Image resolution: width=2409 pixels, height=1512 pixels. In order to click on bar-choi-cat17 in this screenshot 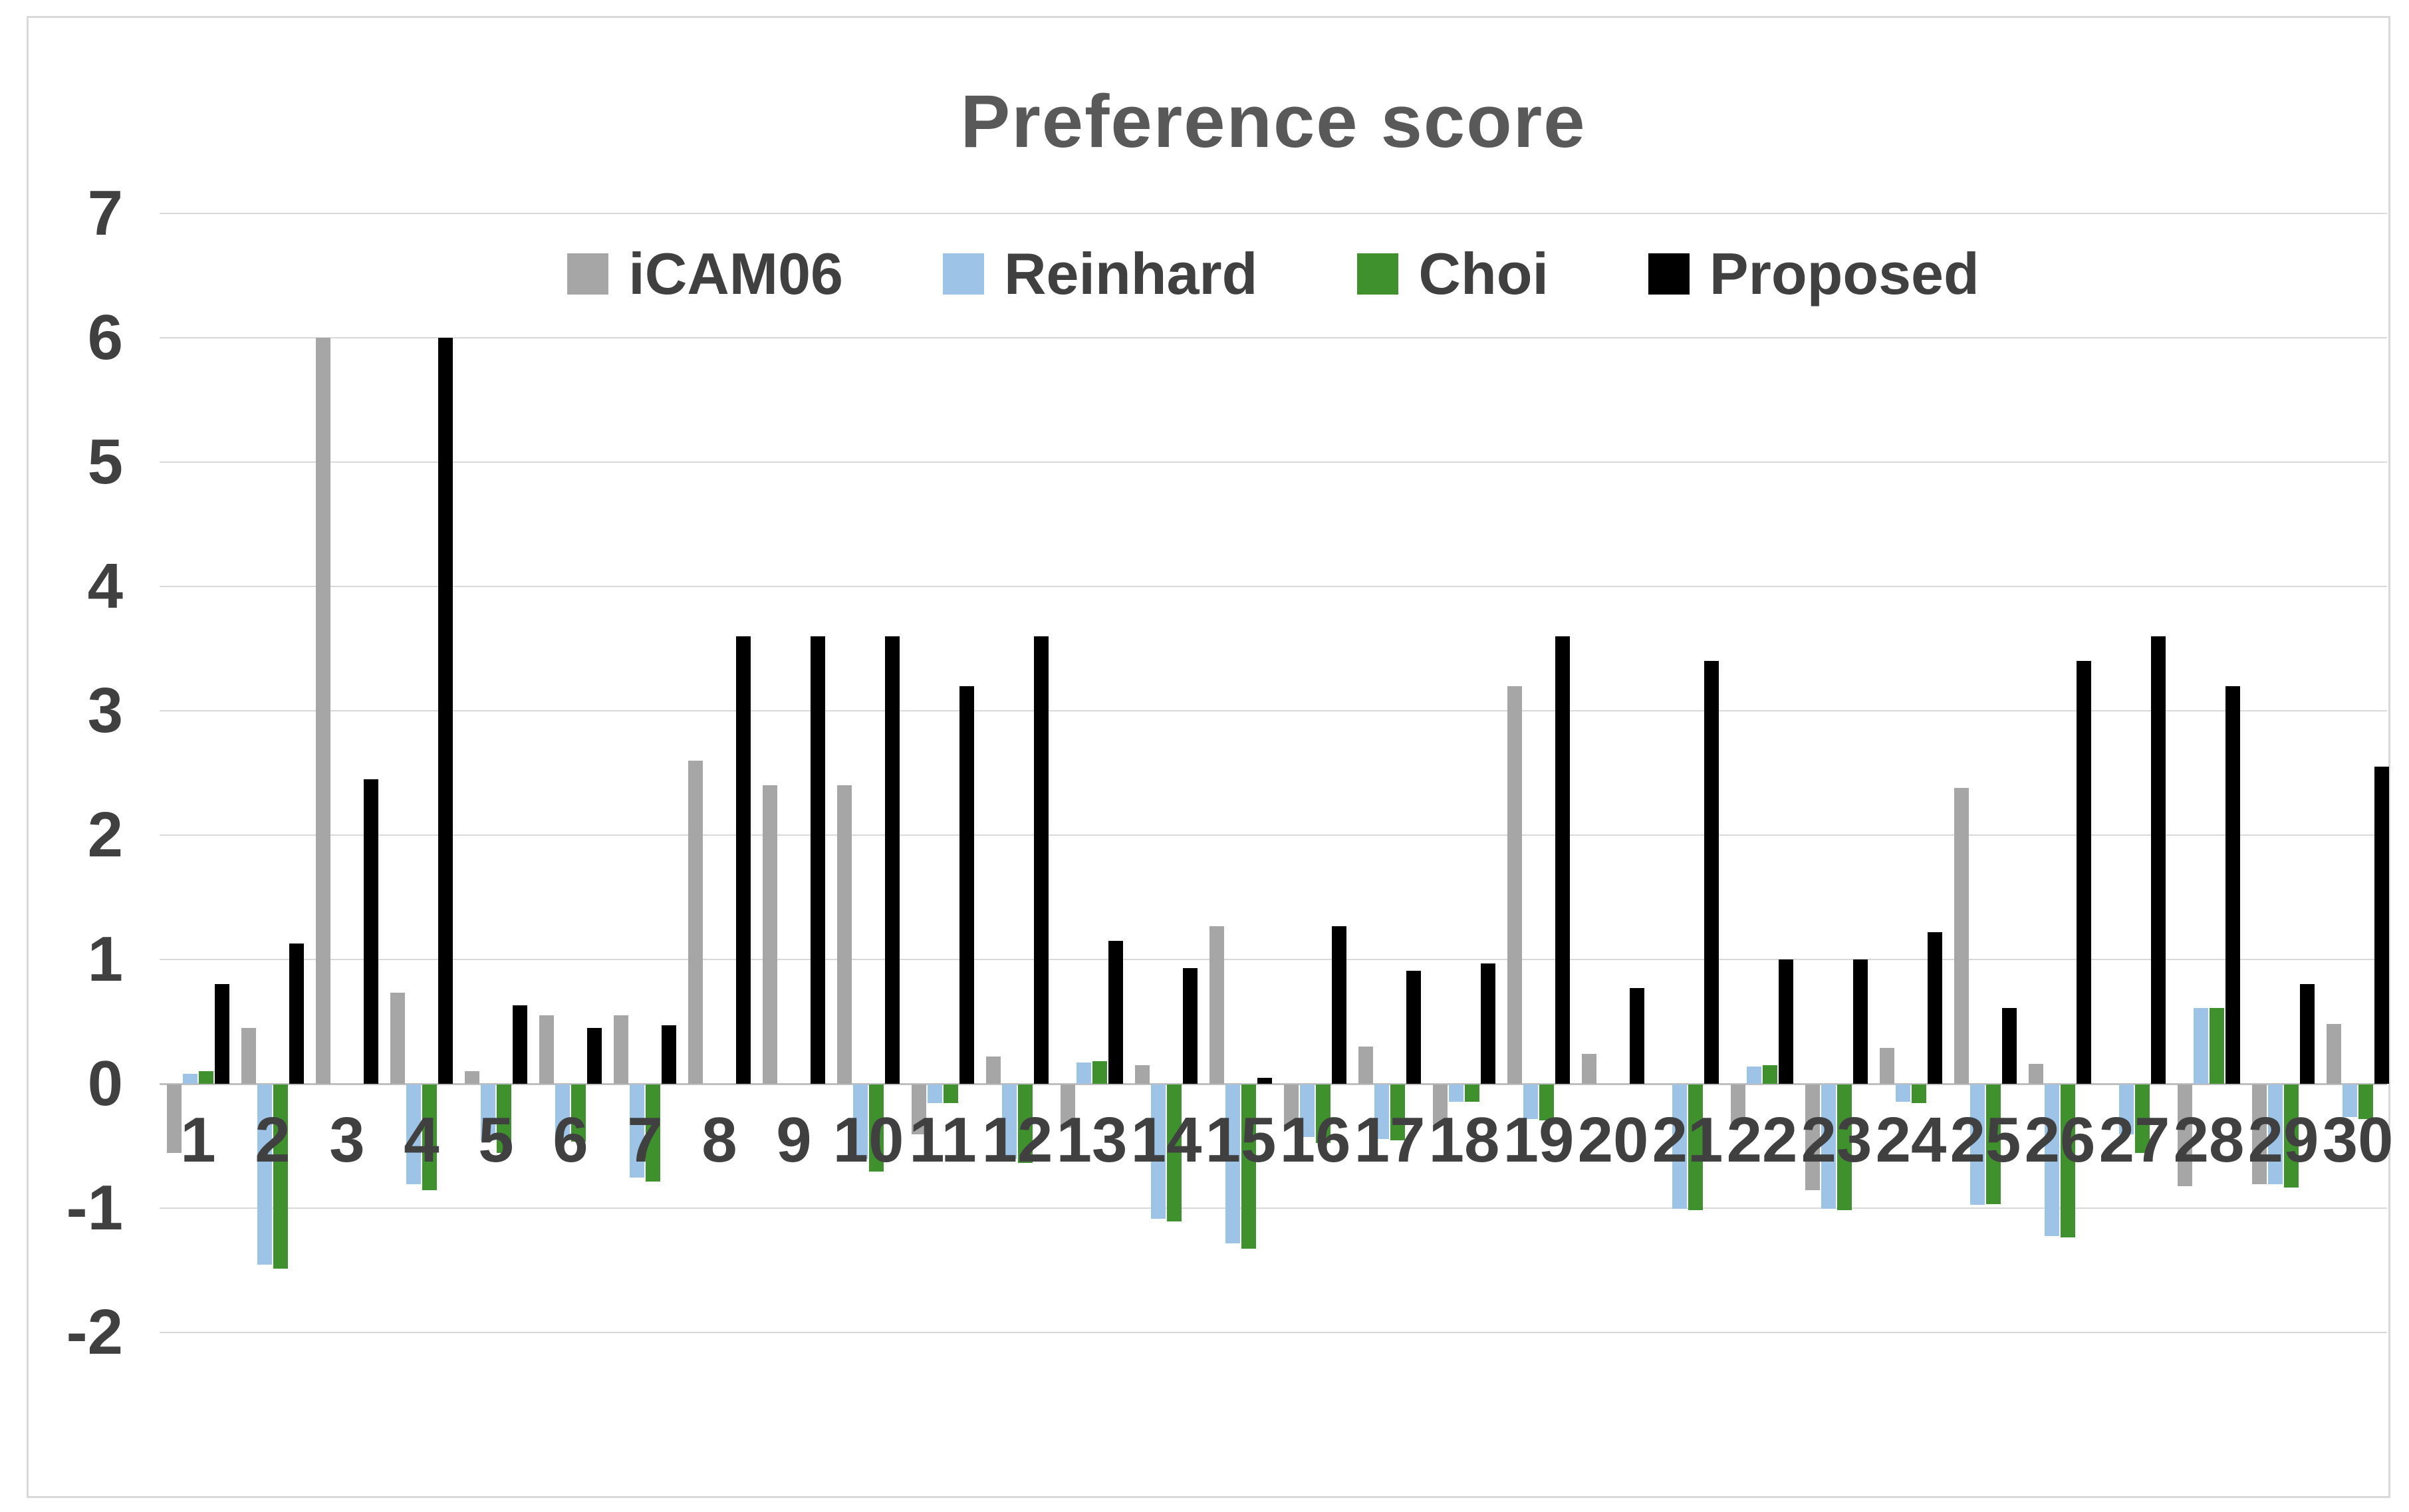, I will do `click(1397, 1112)`.